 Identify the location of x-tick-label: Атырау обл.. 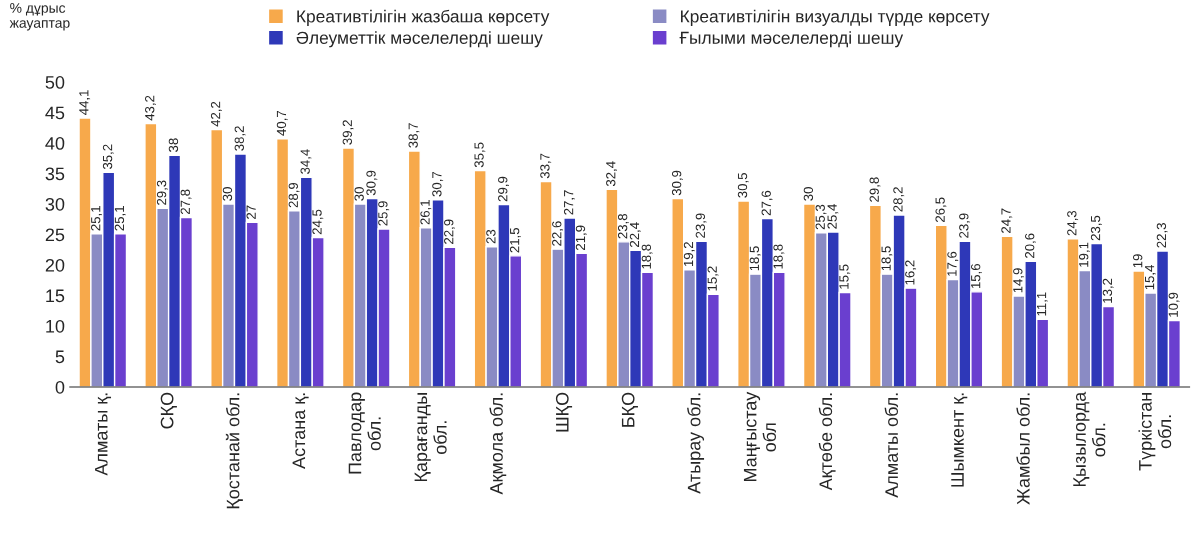
(696, 443).